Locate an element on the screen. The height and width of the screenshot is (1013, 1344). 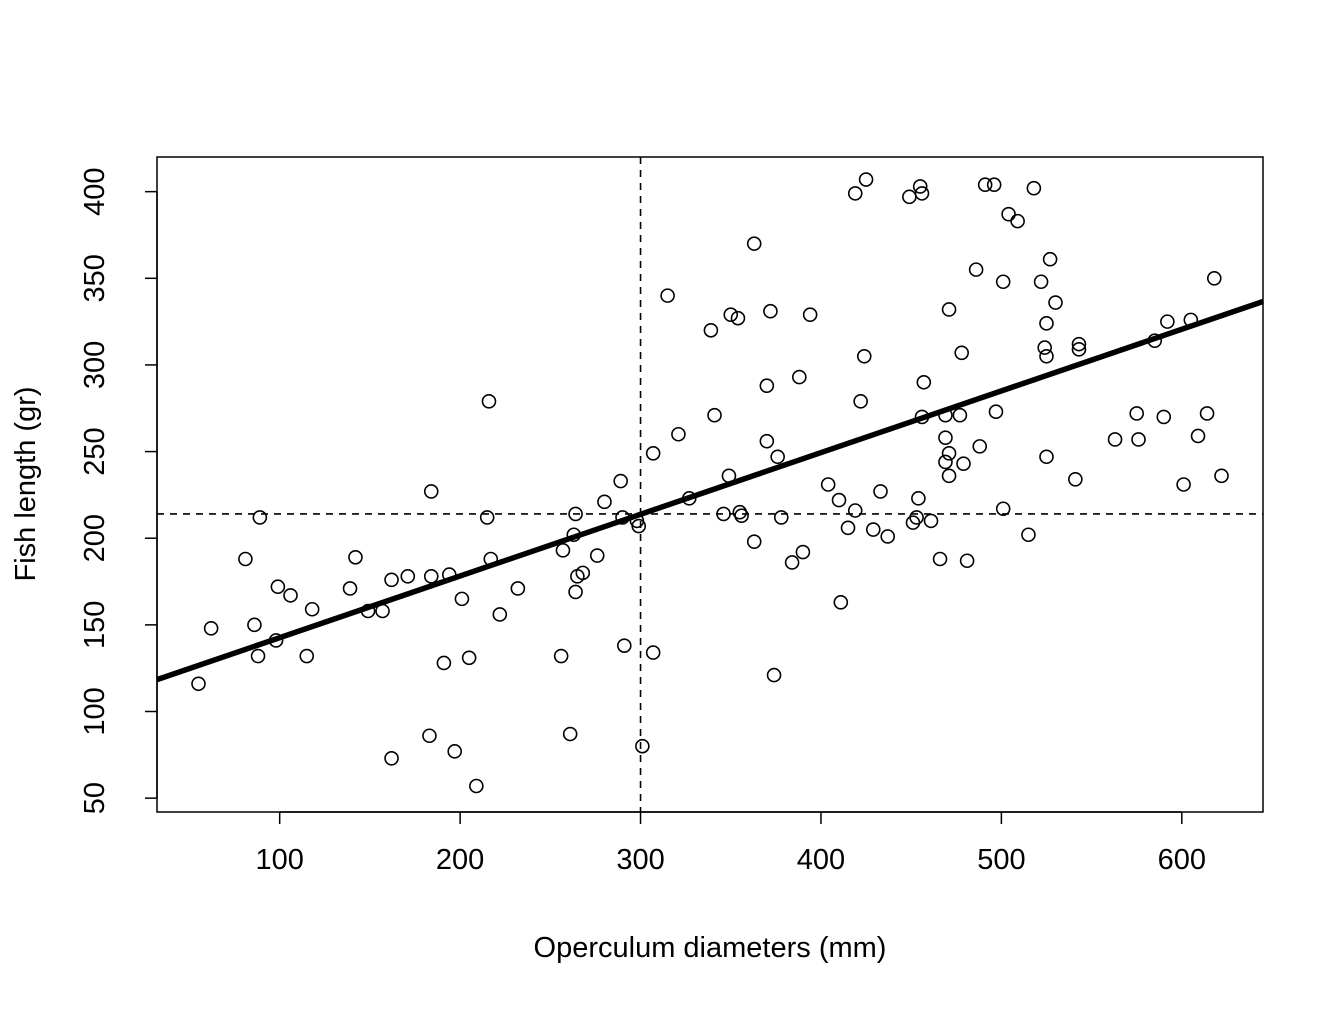
y-axis-title: Fish length (gr) is located at coordinates (26, 483).